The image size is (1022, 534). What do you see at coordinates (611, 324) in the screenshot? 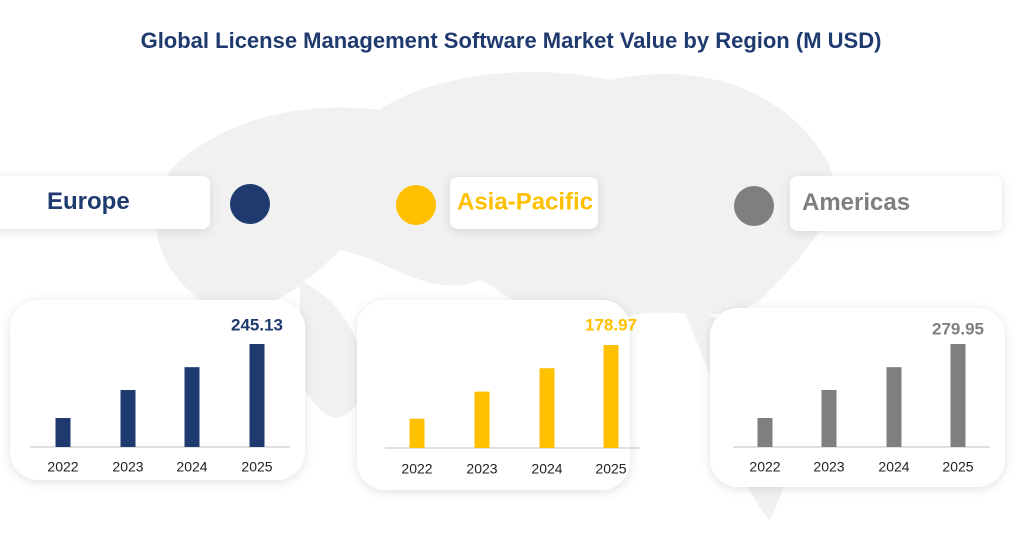
I see `value-label: 178.97` at bounding box center [611, 324].